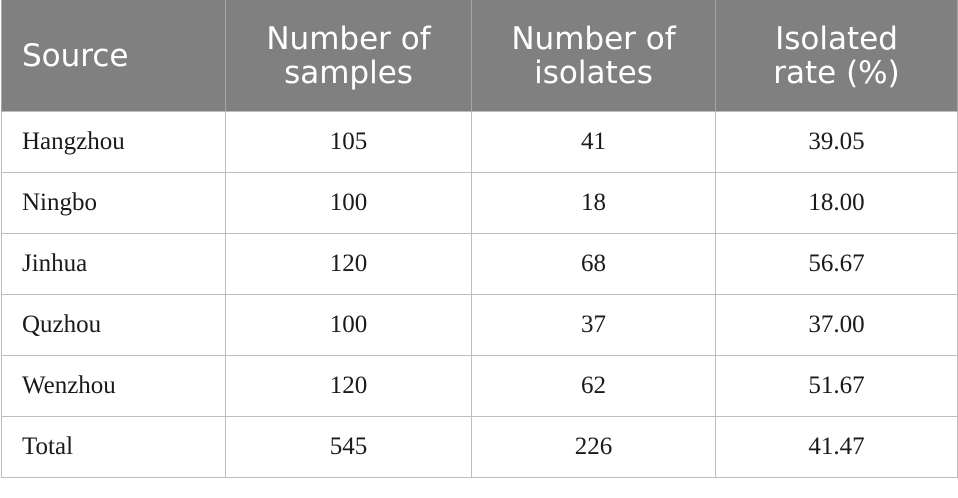 The height and width of the screenshot is (498, 958). What do you see at coordinates (348, 142) in the screenshot?
I see `cell-samples: 105` at bounding box center [348, 142].